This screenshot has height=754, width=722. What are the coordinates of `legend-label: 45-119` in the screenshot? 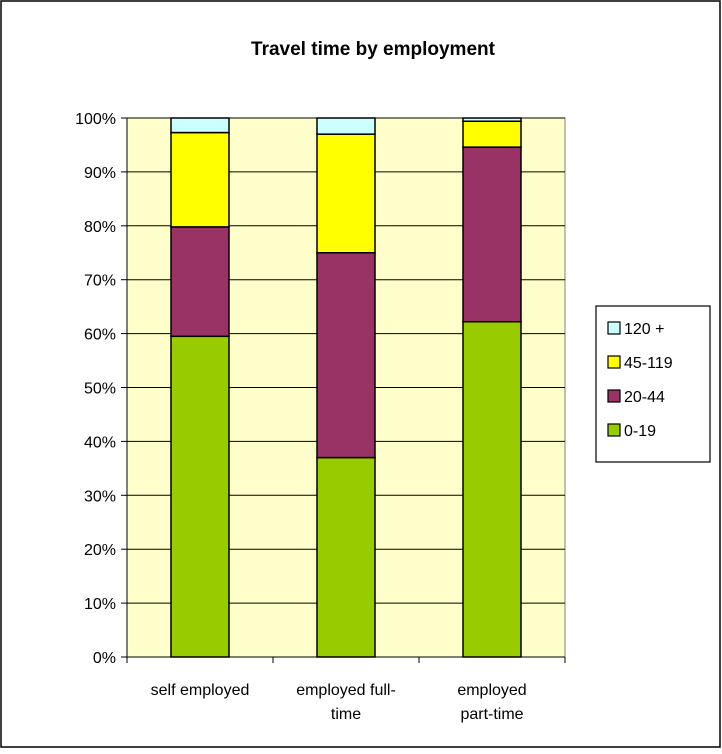 It's located at (648, 363).